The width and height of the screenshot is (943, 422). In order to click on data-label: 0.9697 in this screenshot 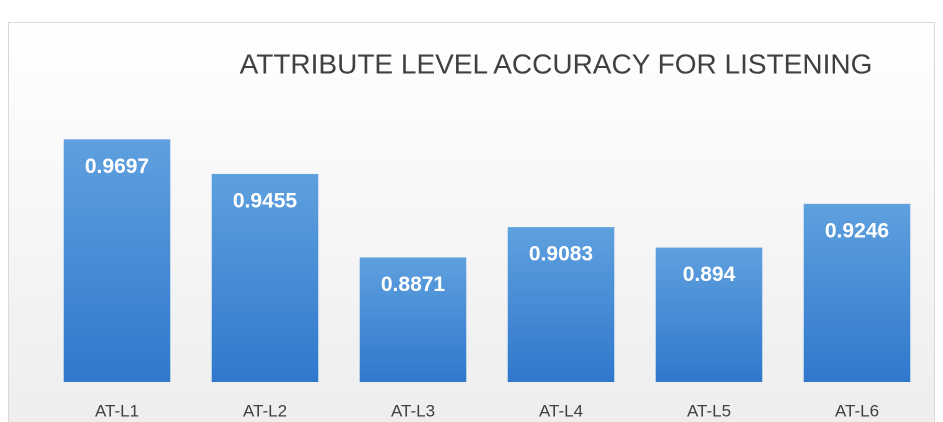, I will do `click(117, 166)`.